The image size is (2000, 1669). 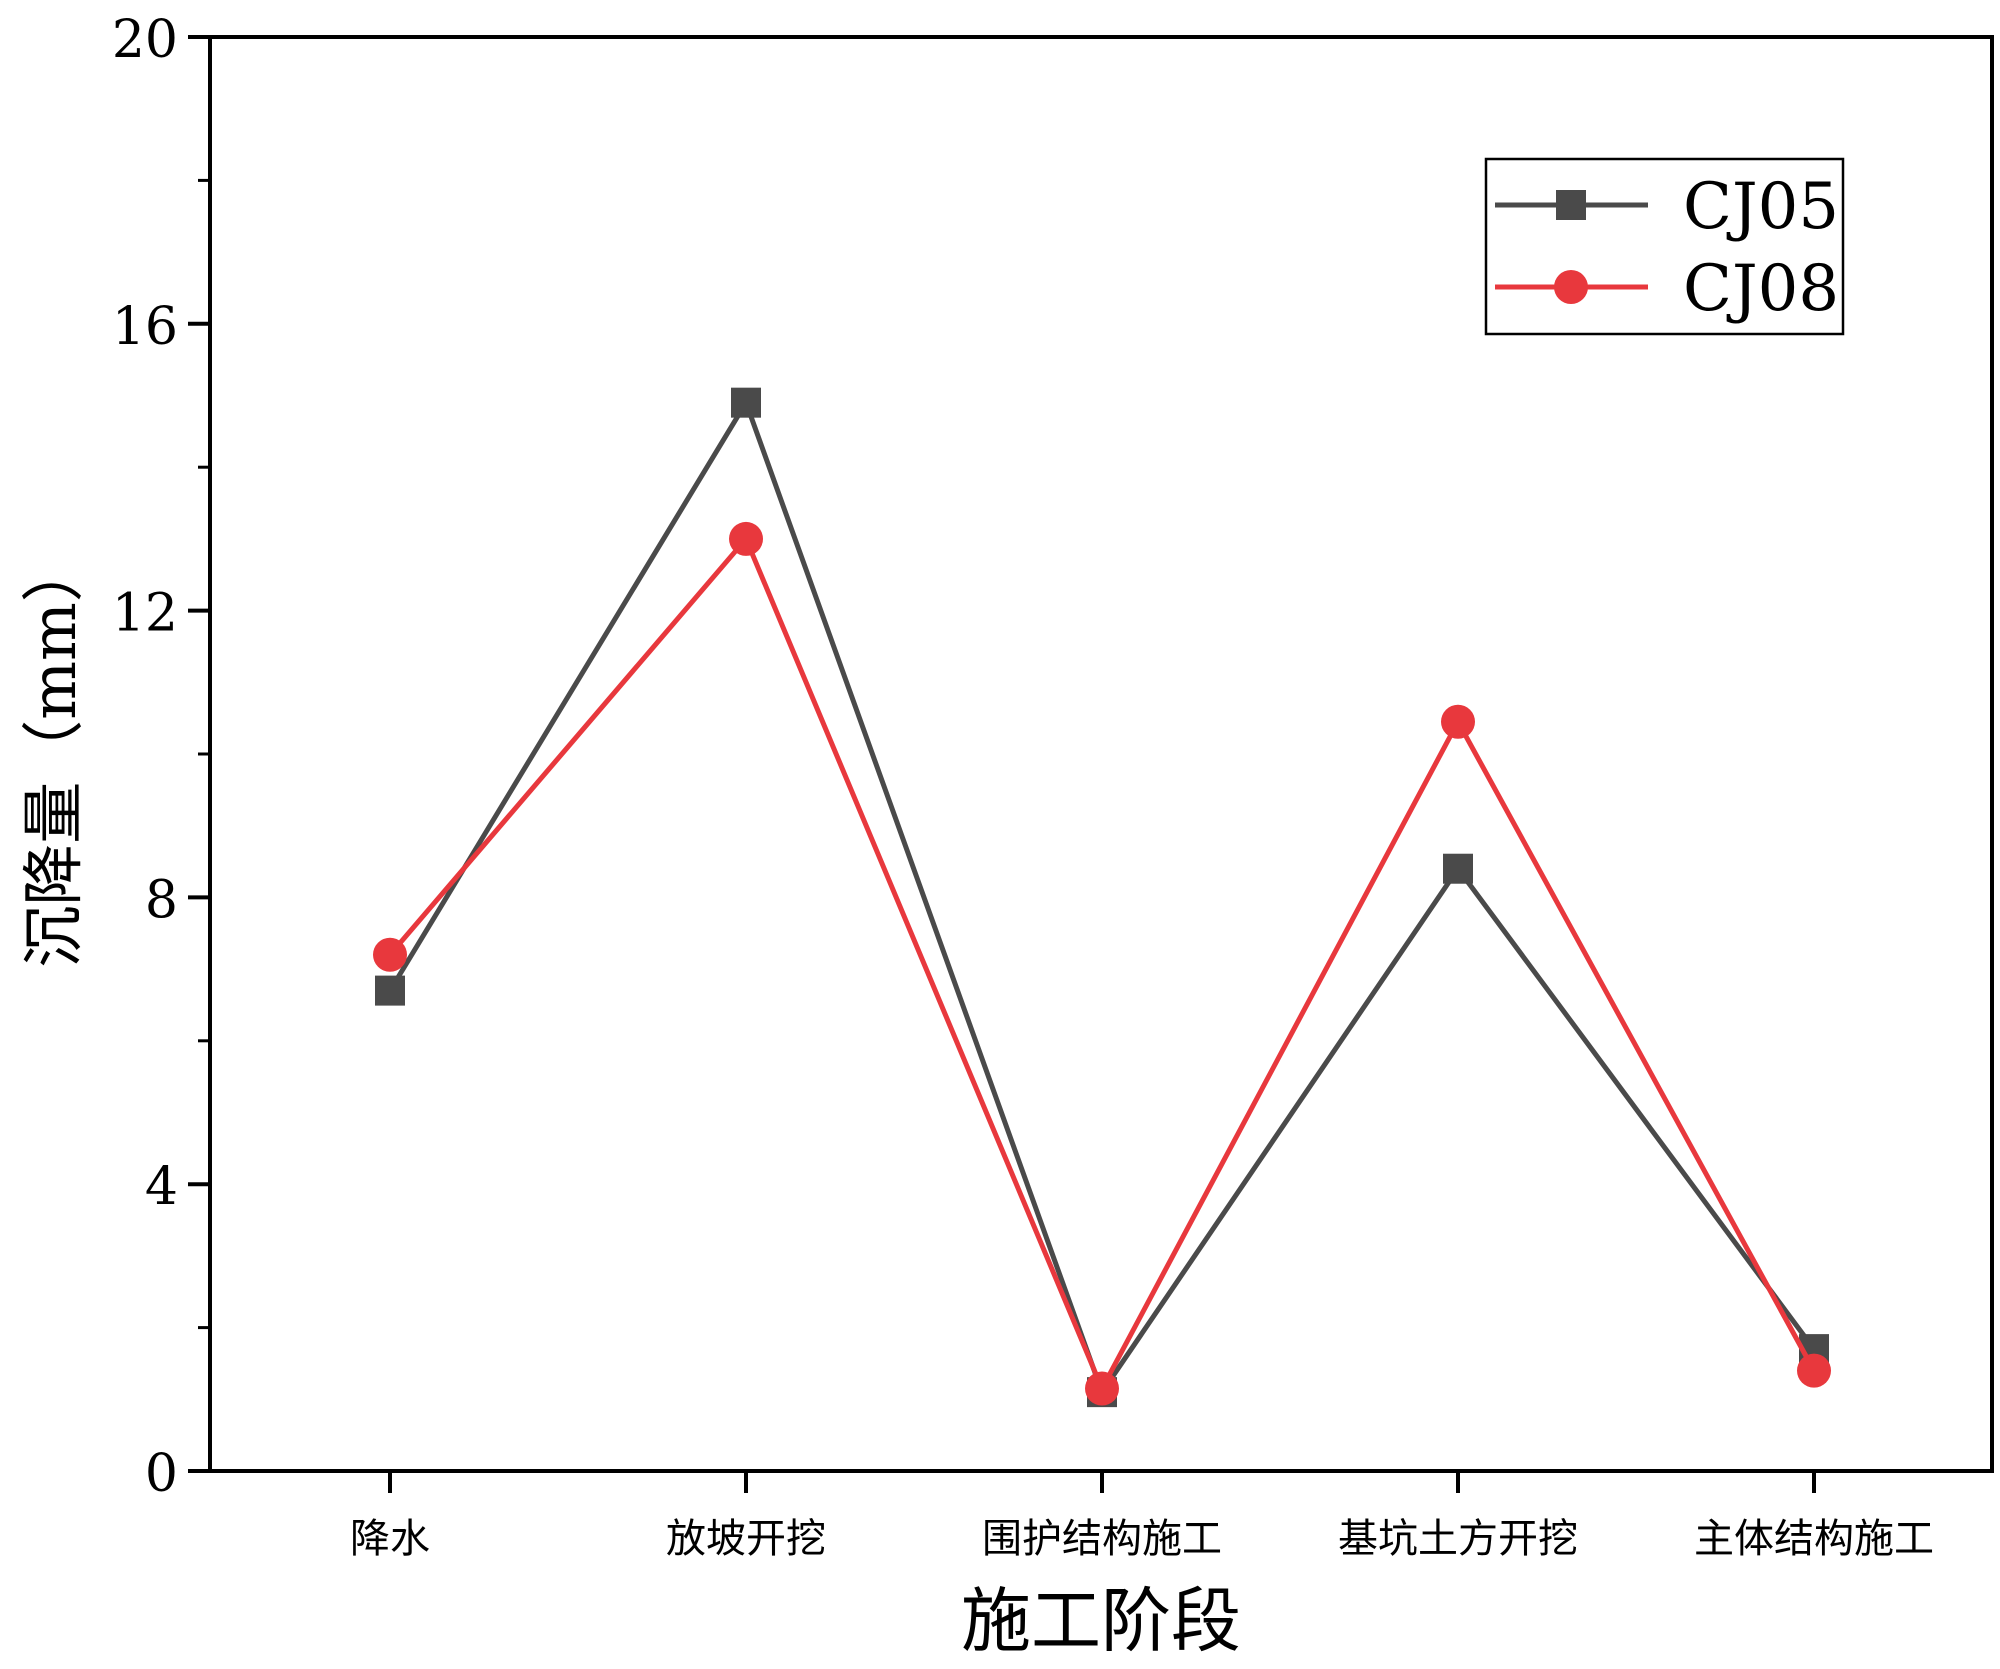 I want to click on y-tick-label-0: 0, so click(x=161, y=1474).